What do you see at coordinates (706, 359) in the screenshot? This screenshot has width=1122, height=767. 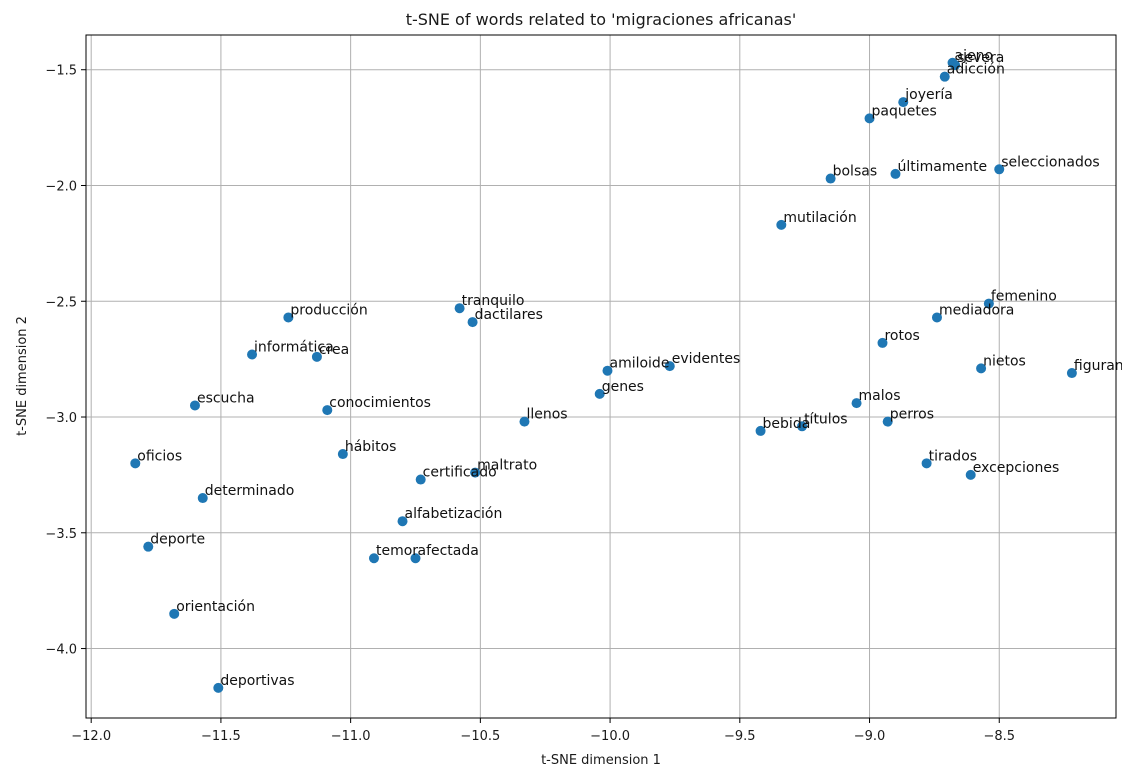 I see `point-label: evidentes` at bounding box center [706, 359].